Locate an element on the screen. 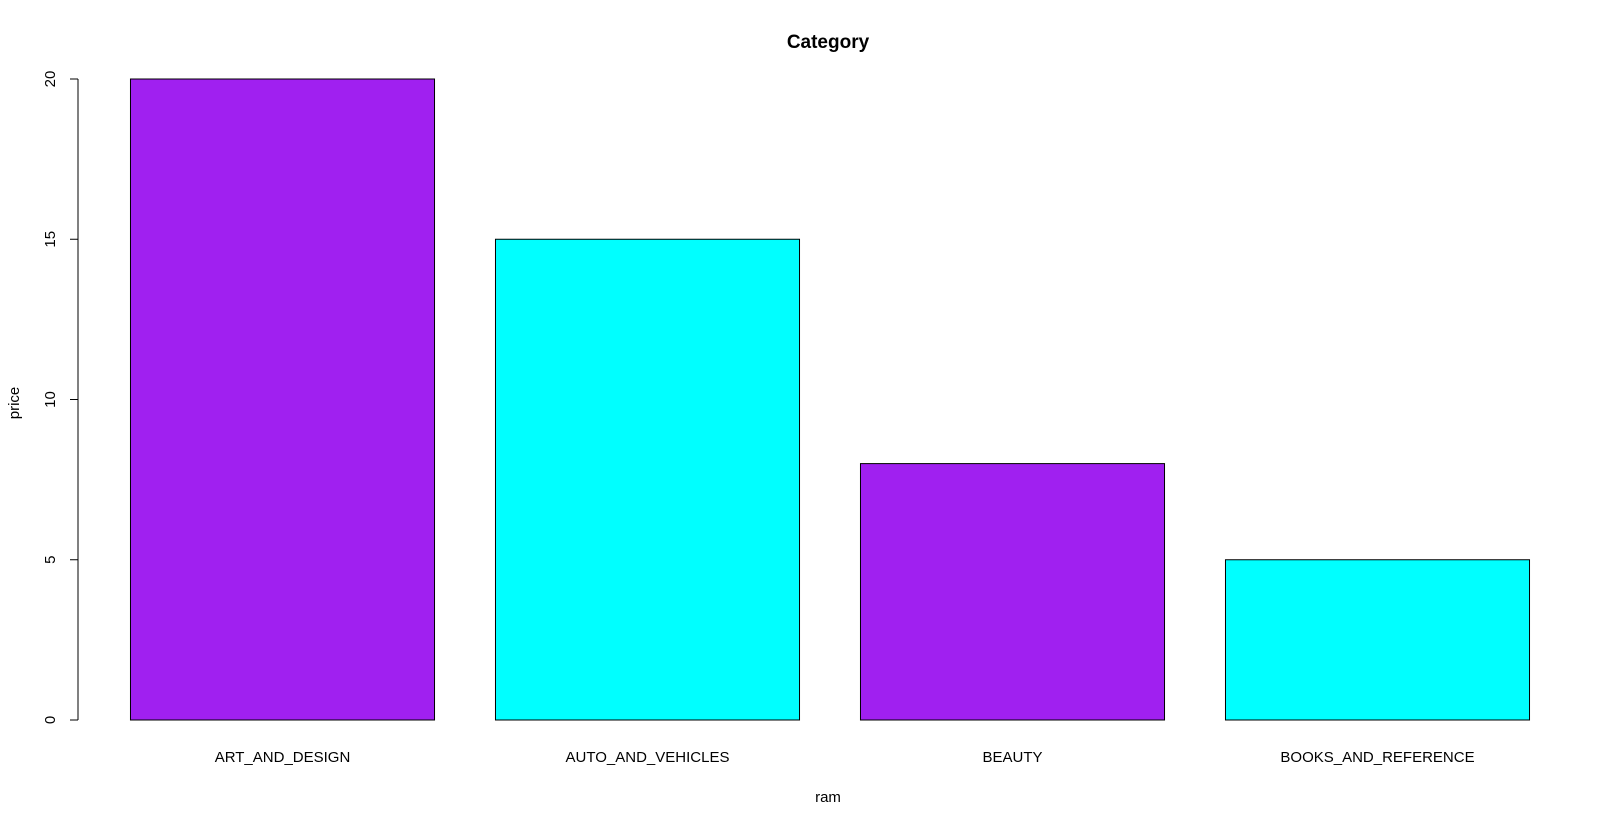 This screenshot has width=1600, height=817. y-axis-ticks: 0 5 10 15 20 is located at coordinates (60, 397).